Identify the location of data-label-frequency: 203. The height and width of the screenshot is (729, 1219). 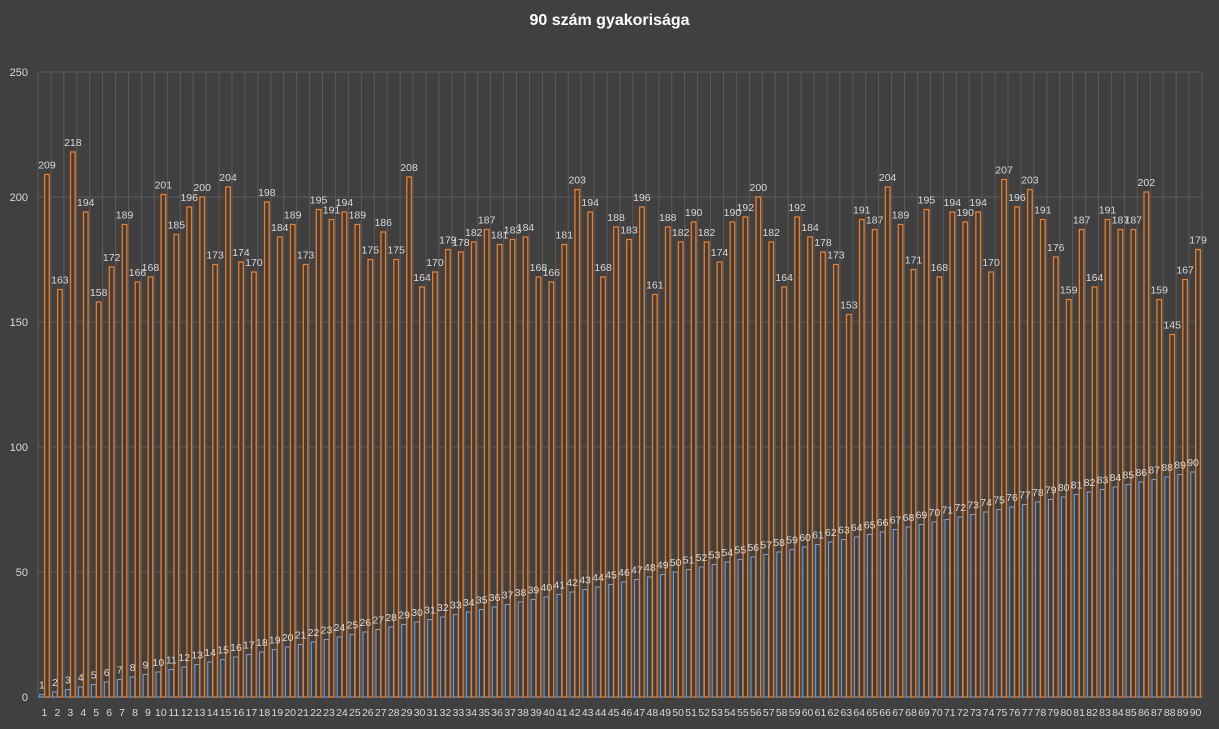
(577, 181).